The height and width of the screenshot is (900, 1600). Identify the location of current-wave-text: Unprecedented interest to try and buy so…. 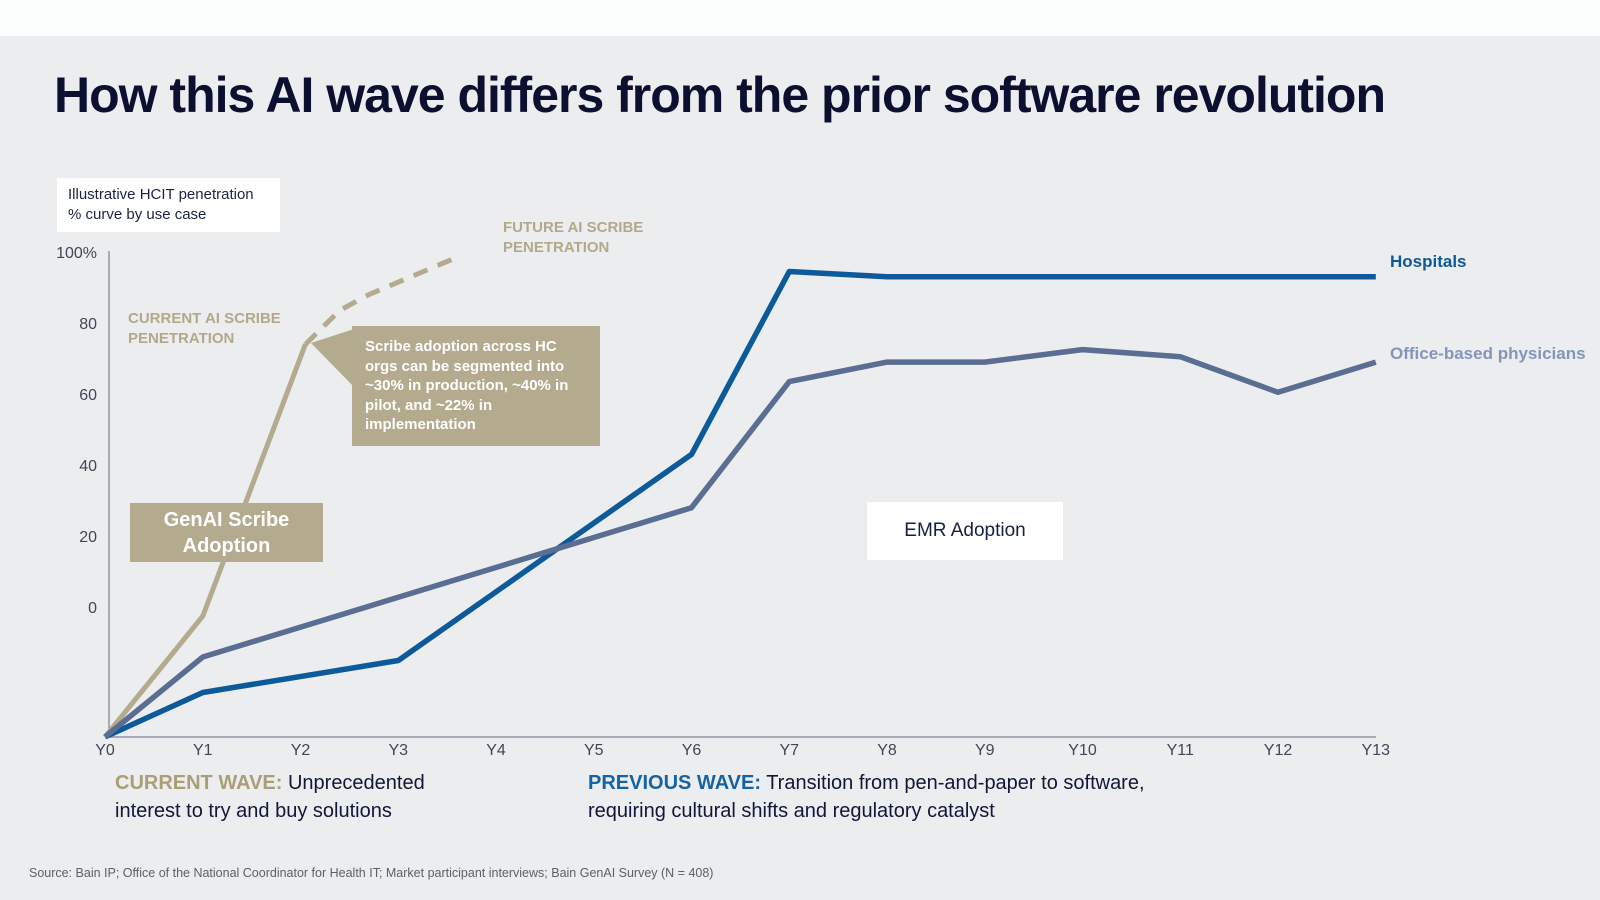
(270, 797).